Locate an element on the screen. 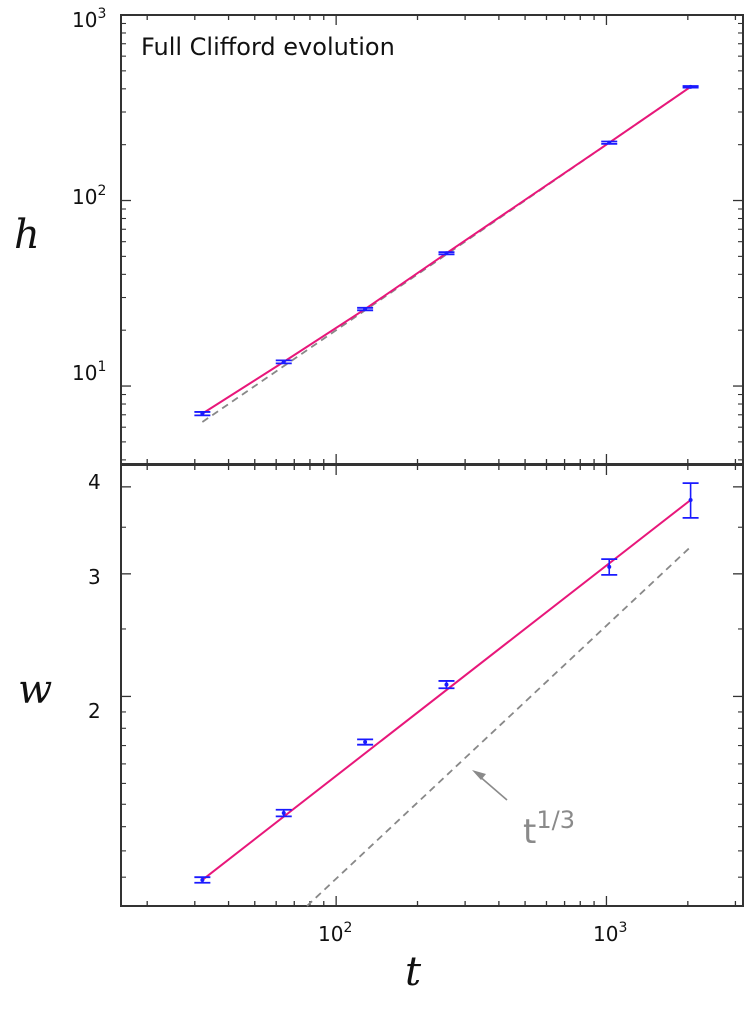 The width and height of the screenshot is (747, 1011). annotation-arrowhead is located at coordinates (479, 775).